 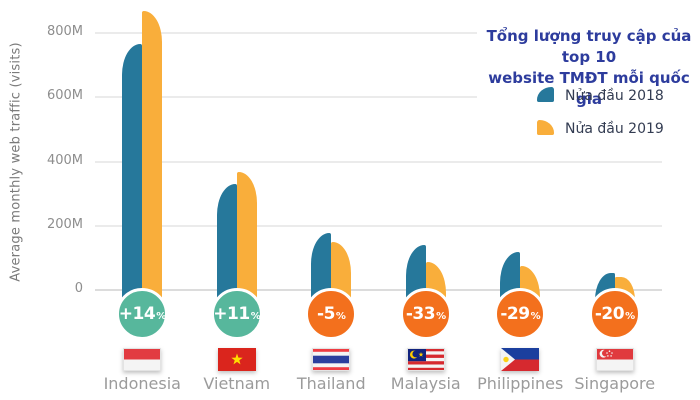 What do you see at coordinates (614, 129) in the screenshot?
I see `legend-label-2019: Nửa đầu 2019` at bounding box center [614, 129].